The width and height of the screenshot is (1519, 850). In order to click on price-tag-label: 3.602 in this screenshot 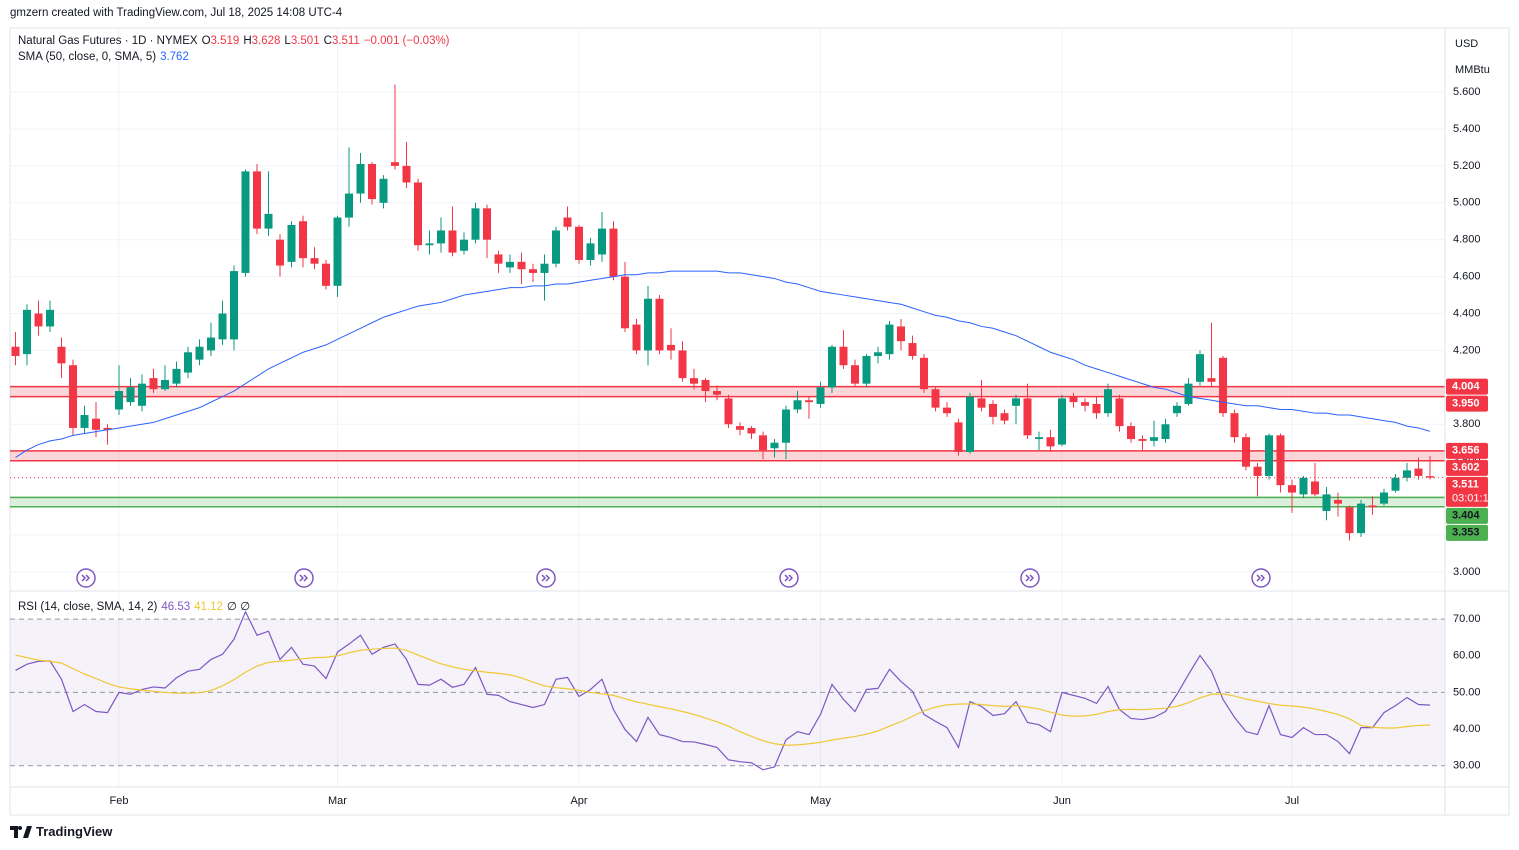, I will do `click(1466, 468)`.